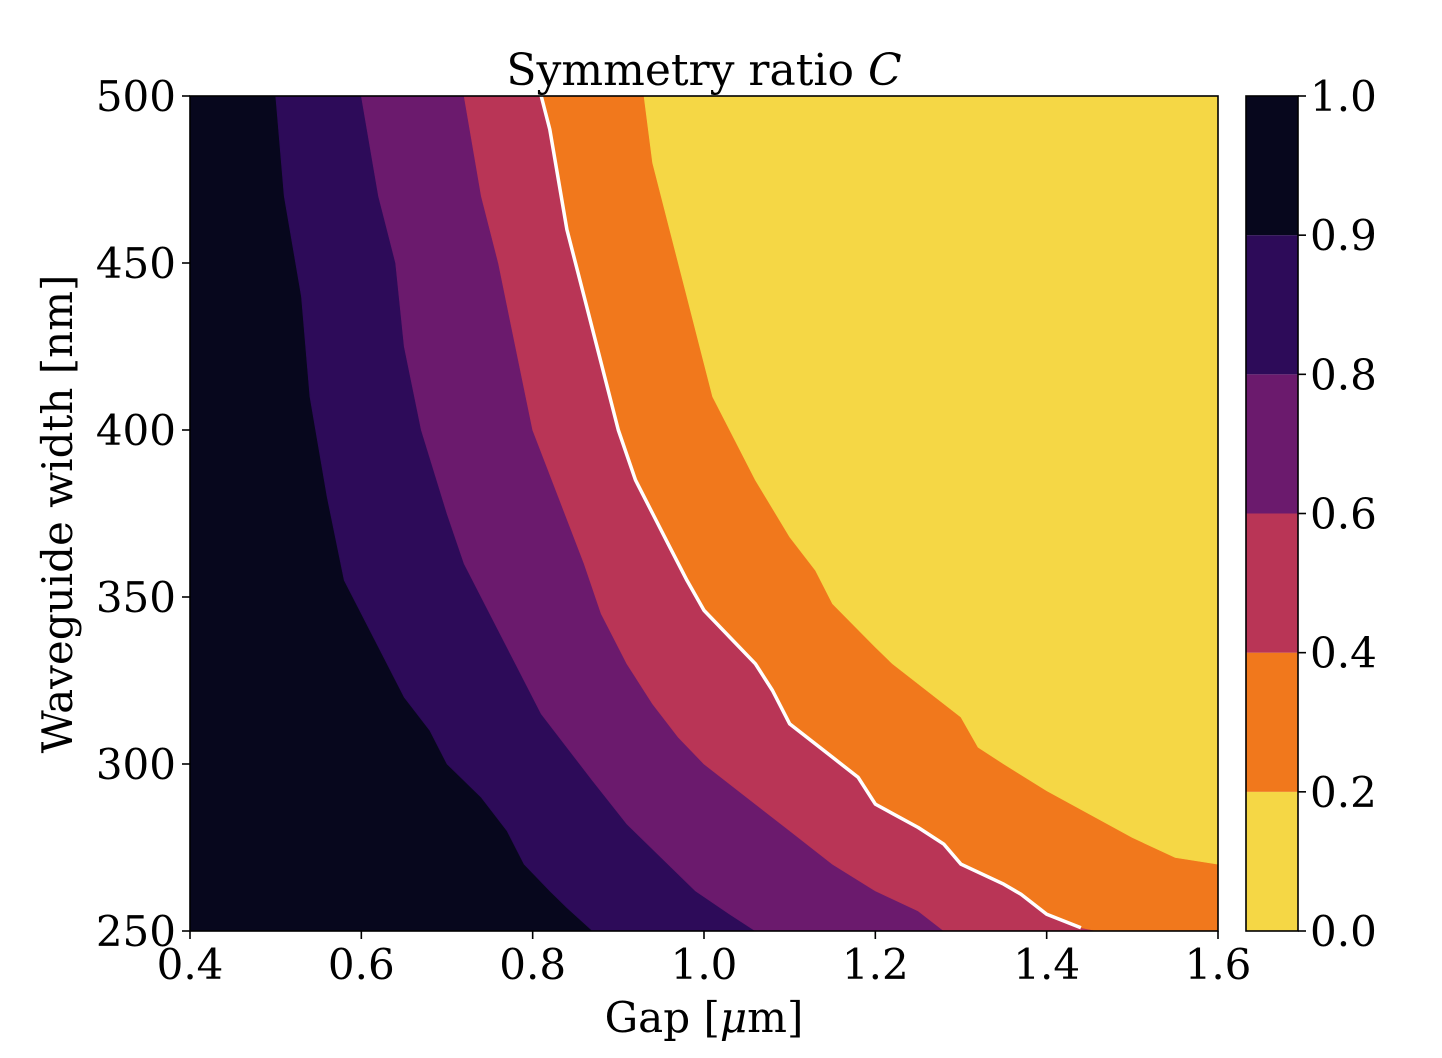 This screenshot has height=1058, width=1442. Describe the element at coordinates (136, 597) in the screenshot. I see `y-tick-label: 350` at that location.